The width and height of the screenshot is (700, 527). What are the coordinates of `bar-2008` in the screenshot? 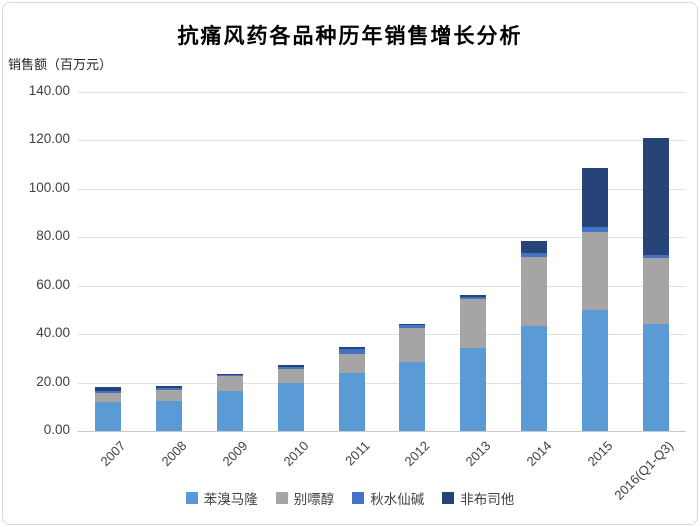 It's located at (169, 408).